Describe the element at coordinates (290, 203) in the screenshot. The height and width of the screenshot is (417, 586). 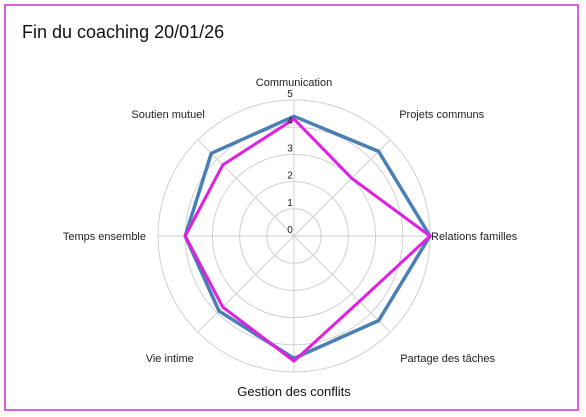
I see `tick-label: 1` at that location.